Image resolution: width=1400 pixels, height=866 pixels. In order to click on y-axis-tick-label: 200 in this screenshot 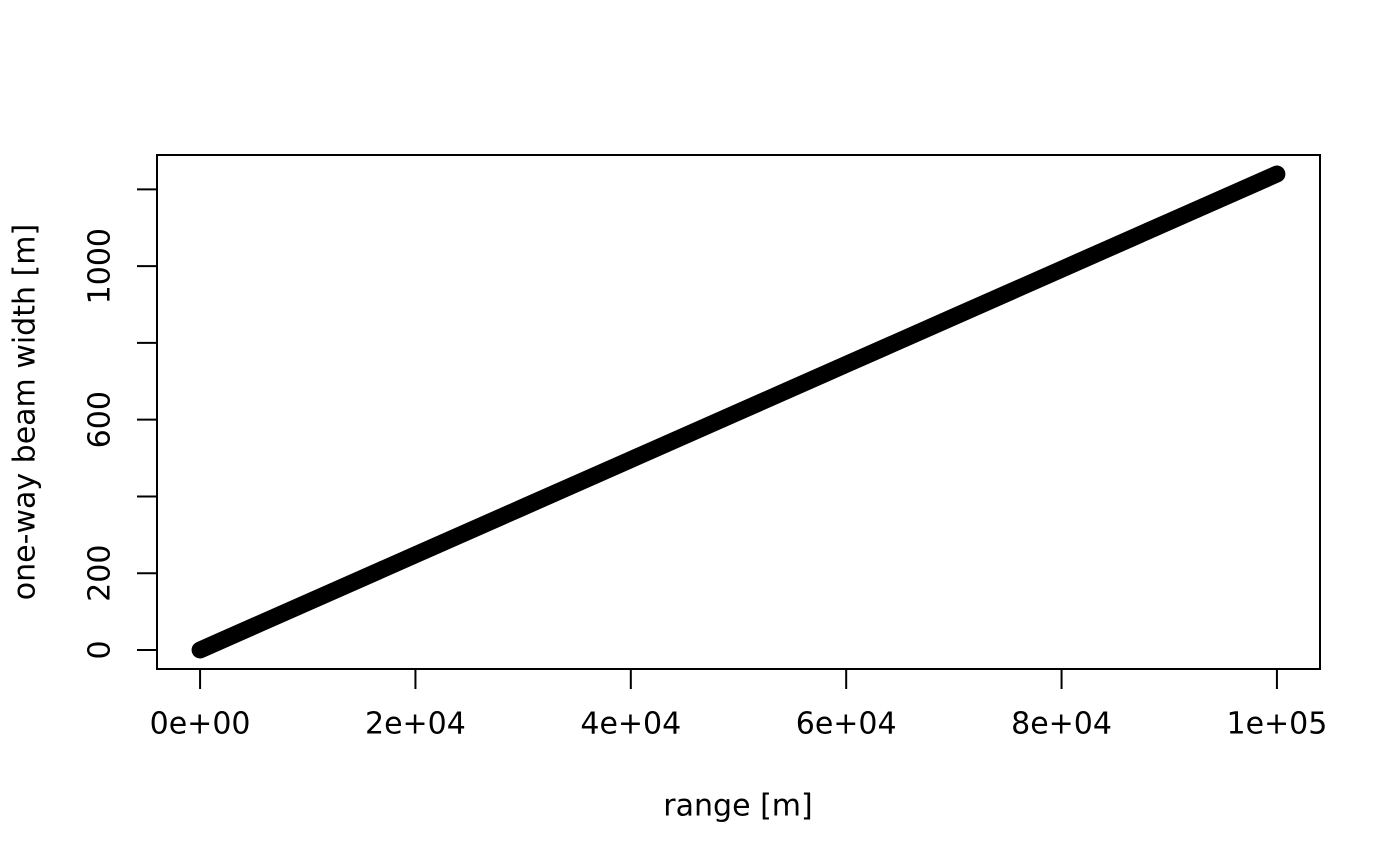, I will do `click(100, 573)`.